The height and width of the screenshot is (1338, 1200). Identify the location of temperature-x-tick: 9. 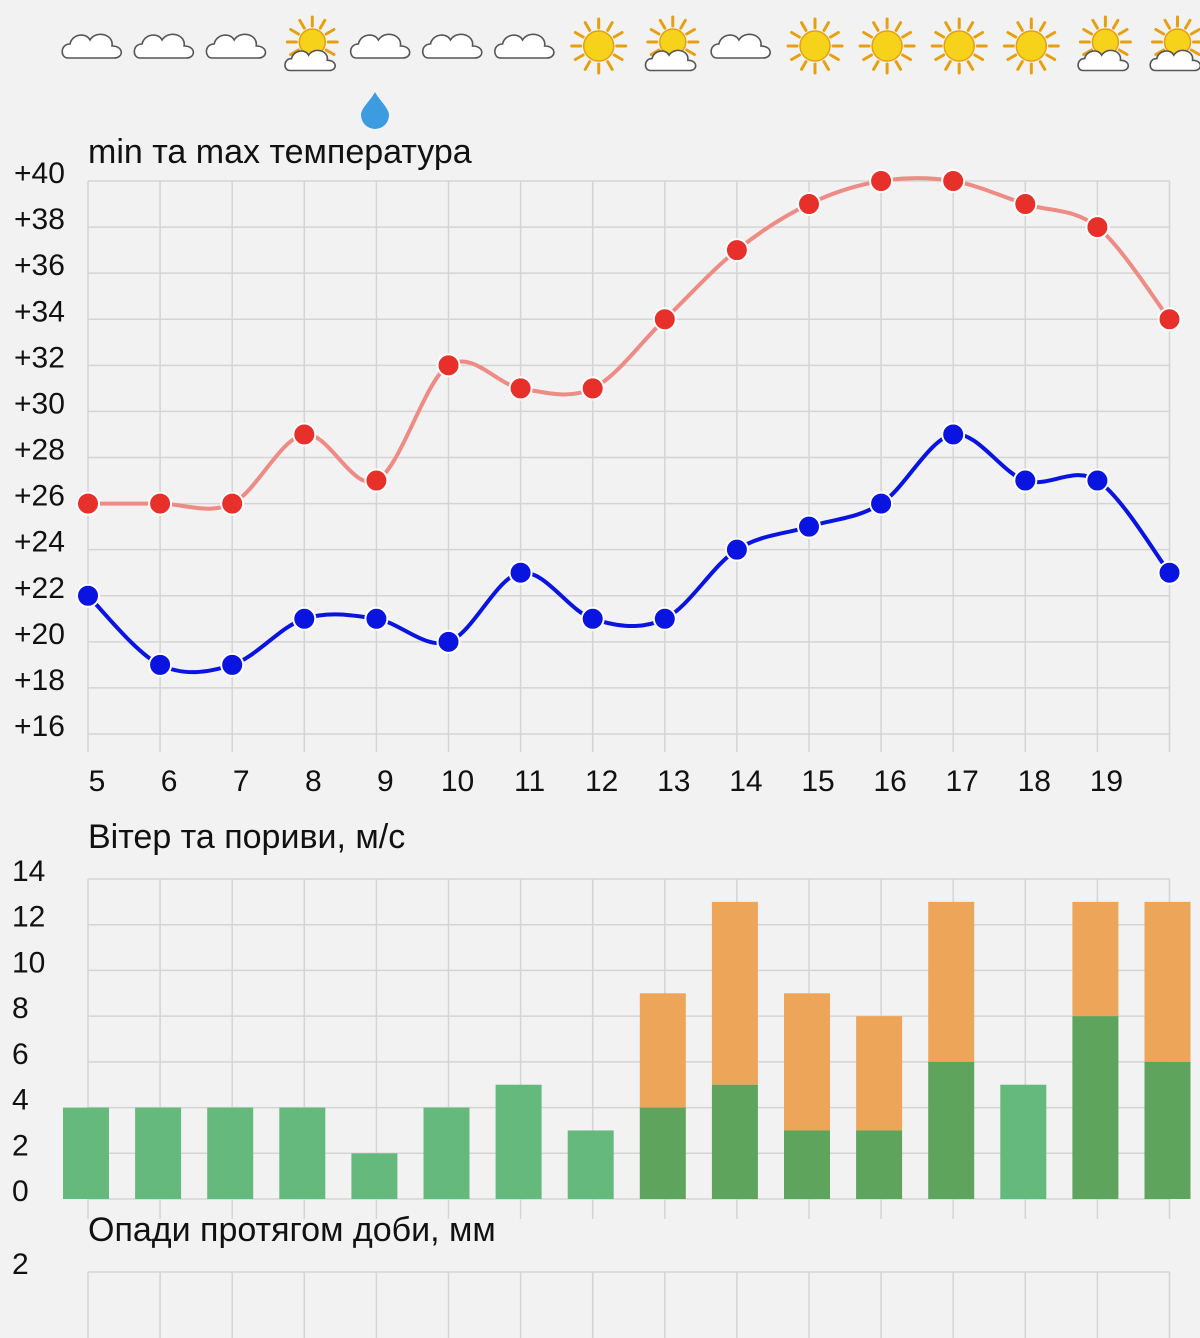
(385, 781).